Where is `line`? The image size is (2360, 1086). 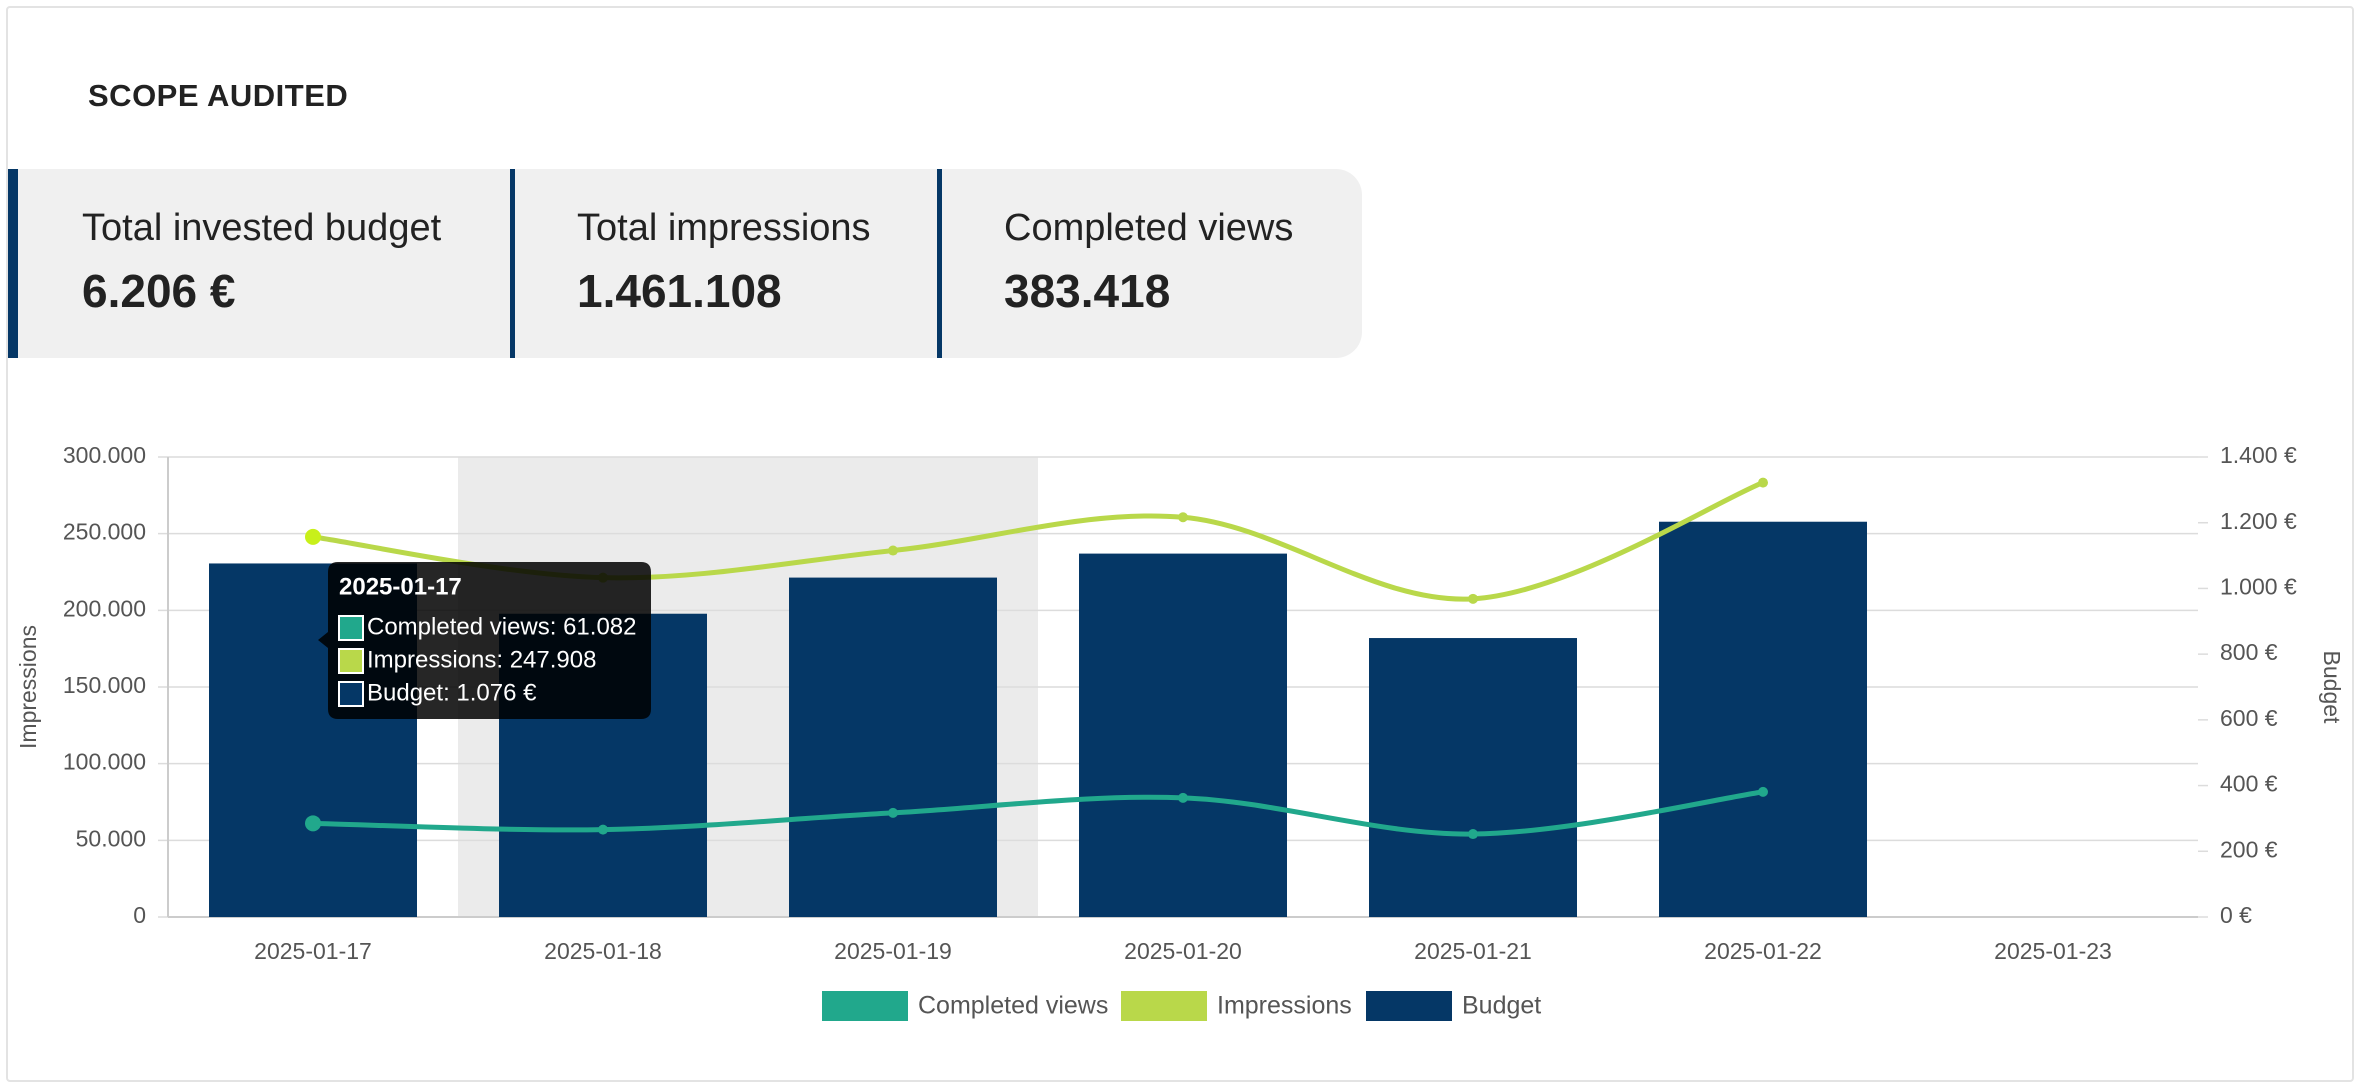 line is located at coordinates (1038, 813).